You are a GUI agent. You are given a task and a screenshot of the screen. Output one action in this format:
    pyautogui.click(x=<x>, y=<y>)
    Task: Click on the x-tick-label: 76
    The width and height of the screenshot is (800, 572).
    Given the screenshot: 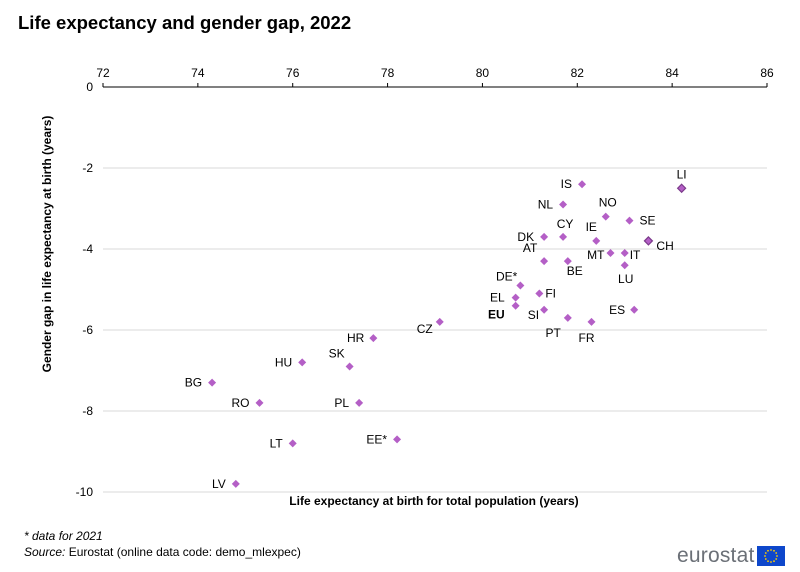 What is the action you would take?
    pyautogui.click(x=293, y=73)
    